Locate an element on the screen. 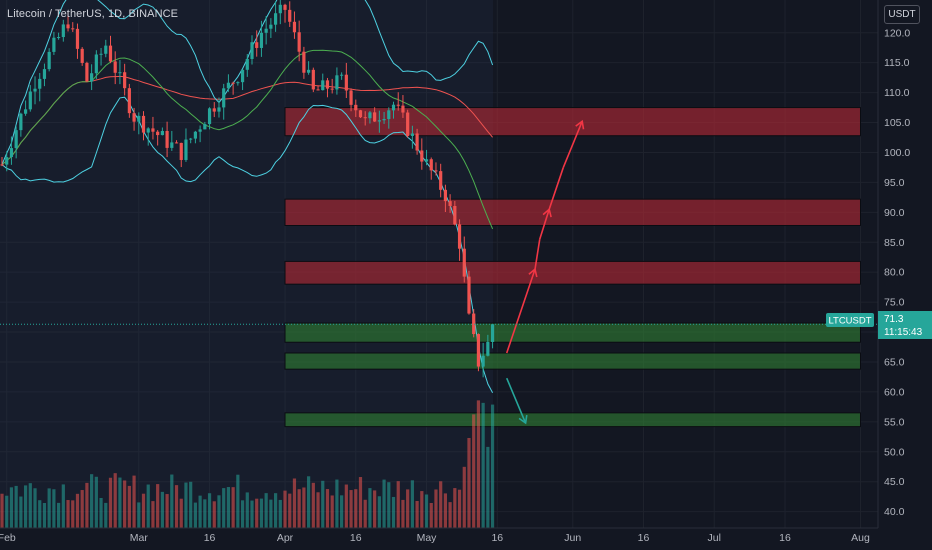  time-tick-label: Feb is located at coordinates (8, 538).